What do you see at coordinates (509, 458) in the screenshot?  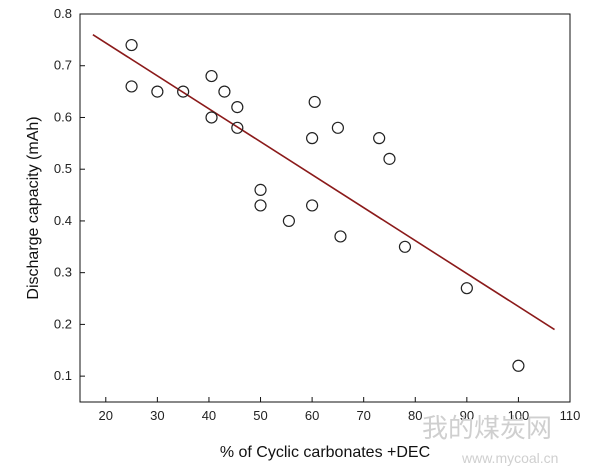 I see `watermark-url: www.mycoal.cn` at bounding box center [509, 458].